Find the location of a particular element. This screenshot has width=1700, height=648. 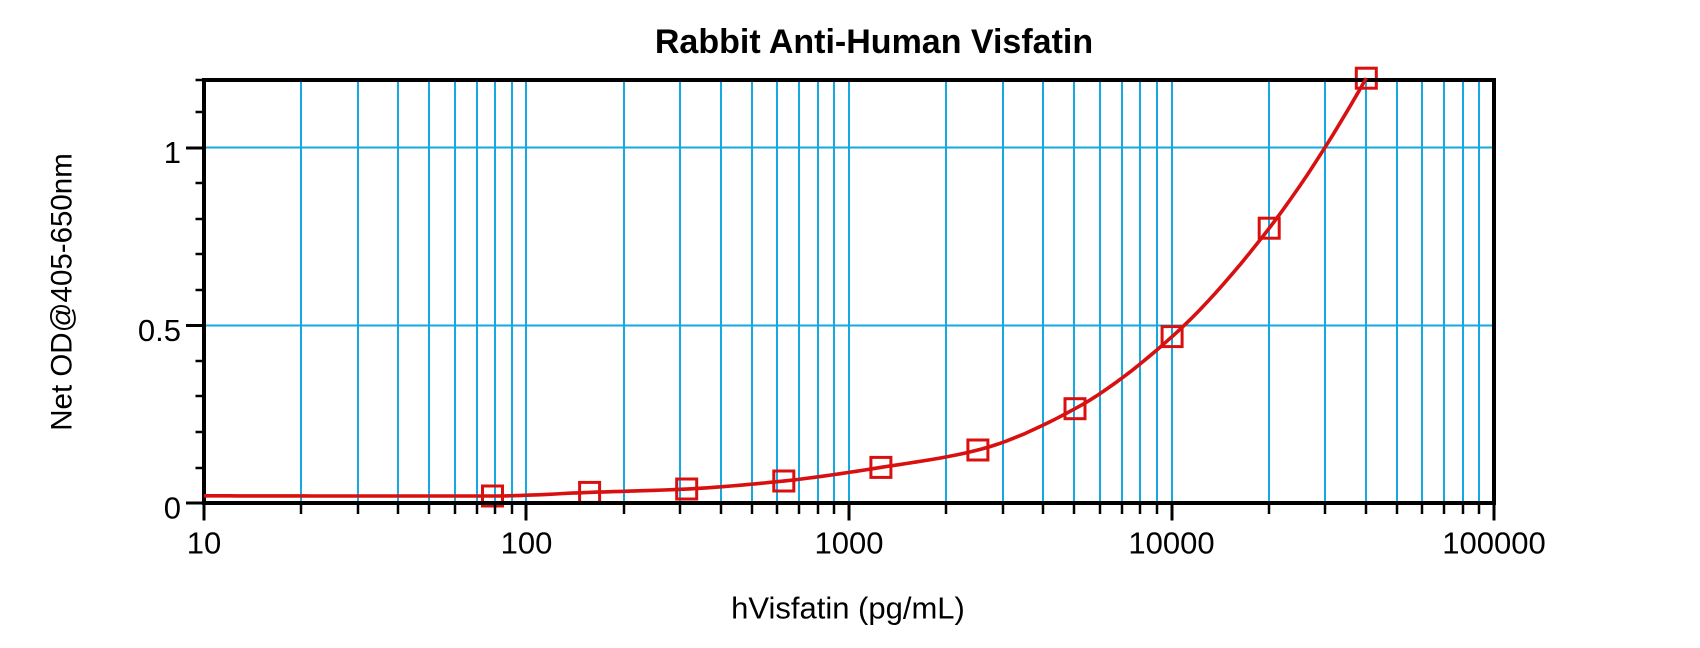

svg-text: hVisfatin (pg/mL) is located at coordinates (848, 608).